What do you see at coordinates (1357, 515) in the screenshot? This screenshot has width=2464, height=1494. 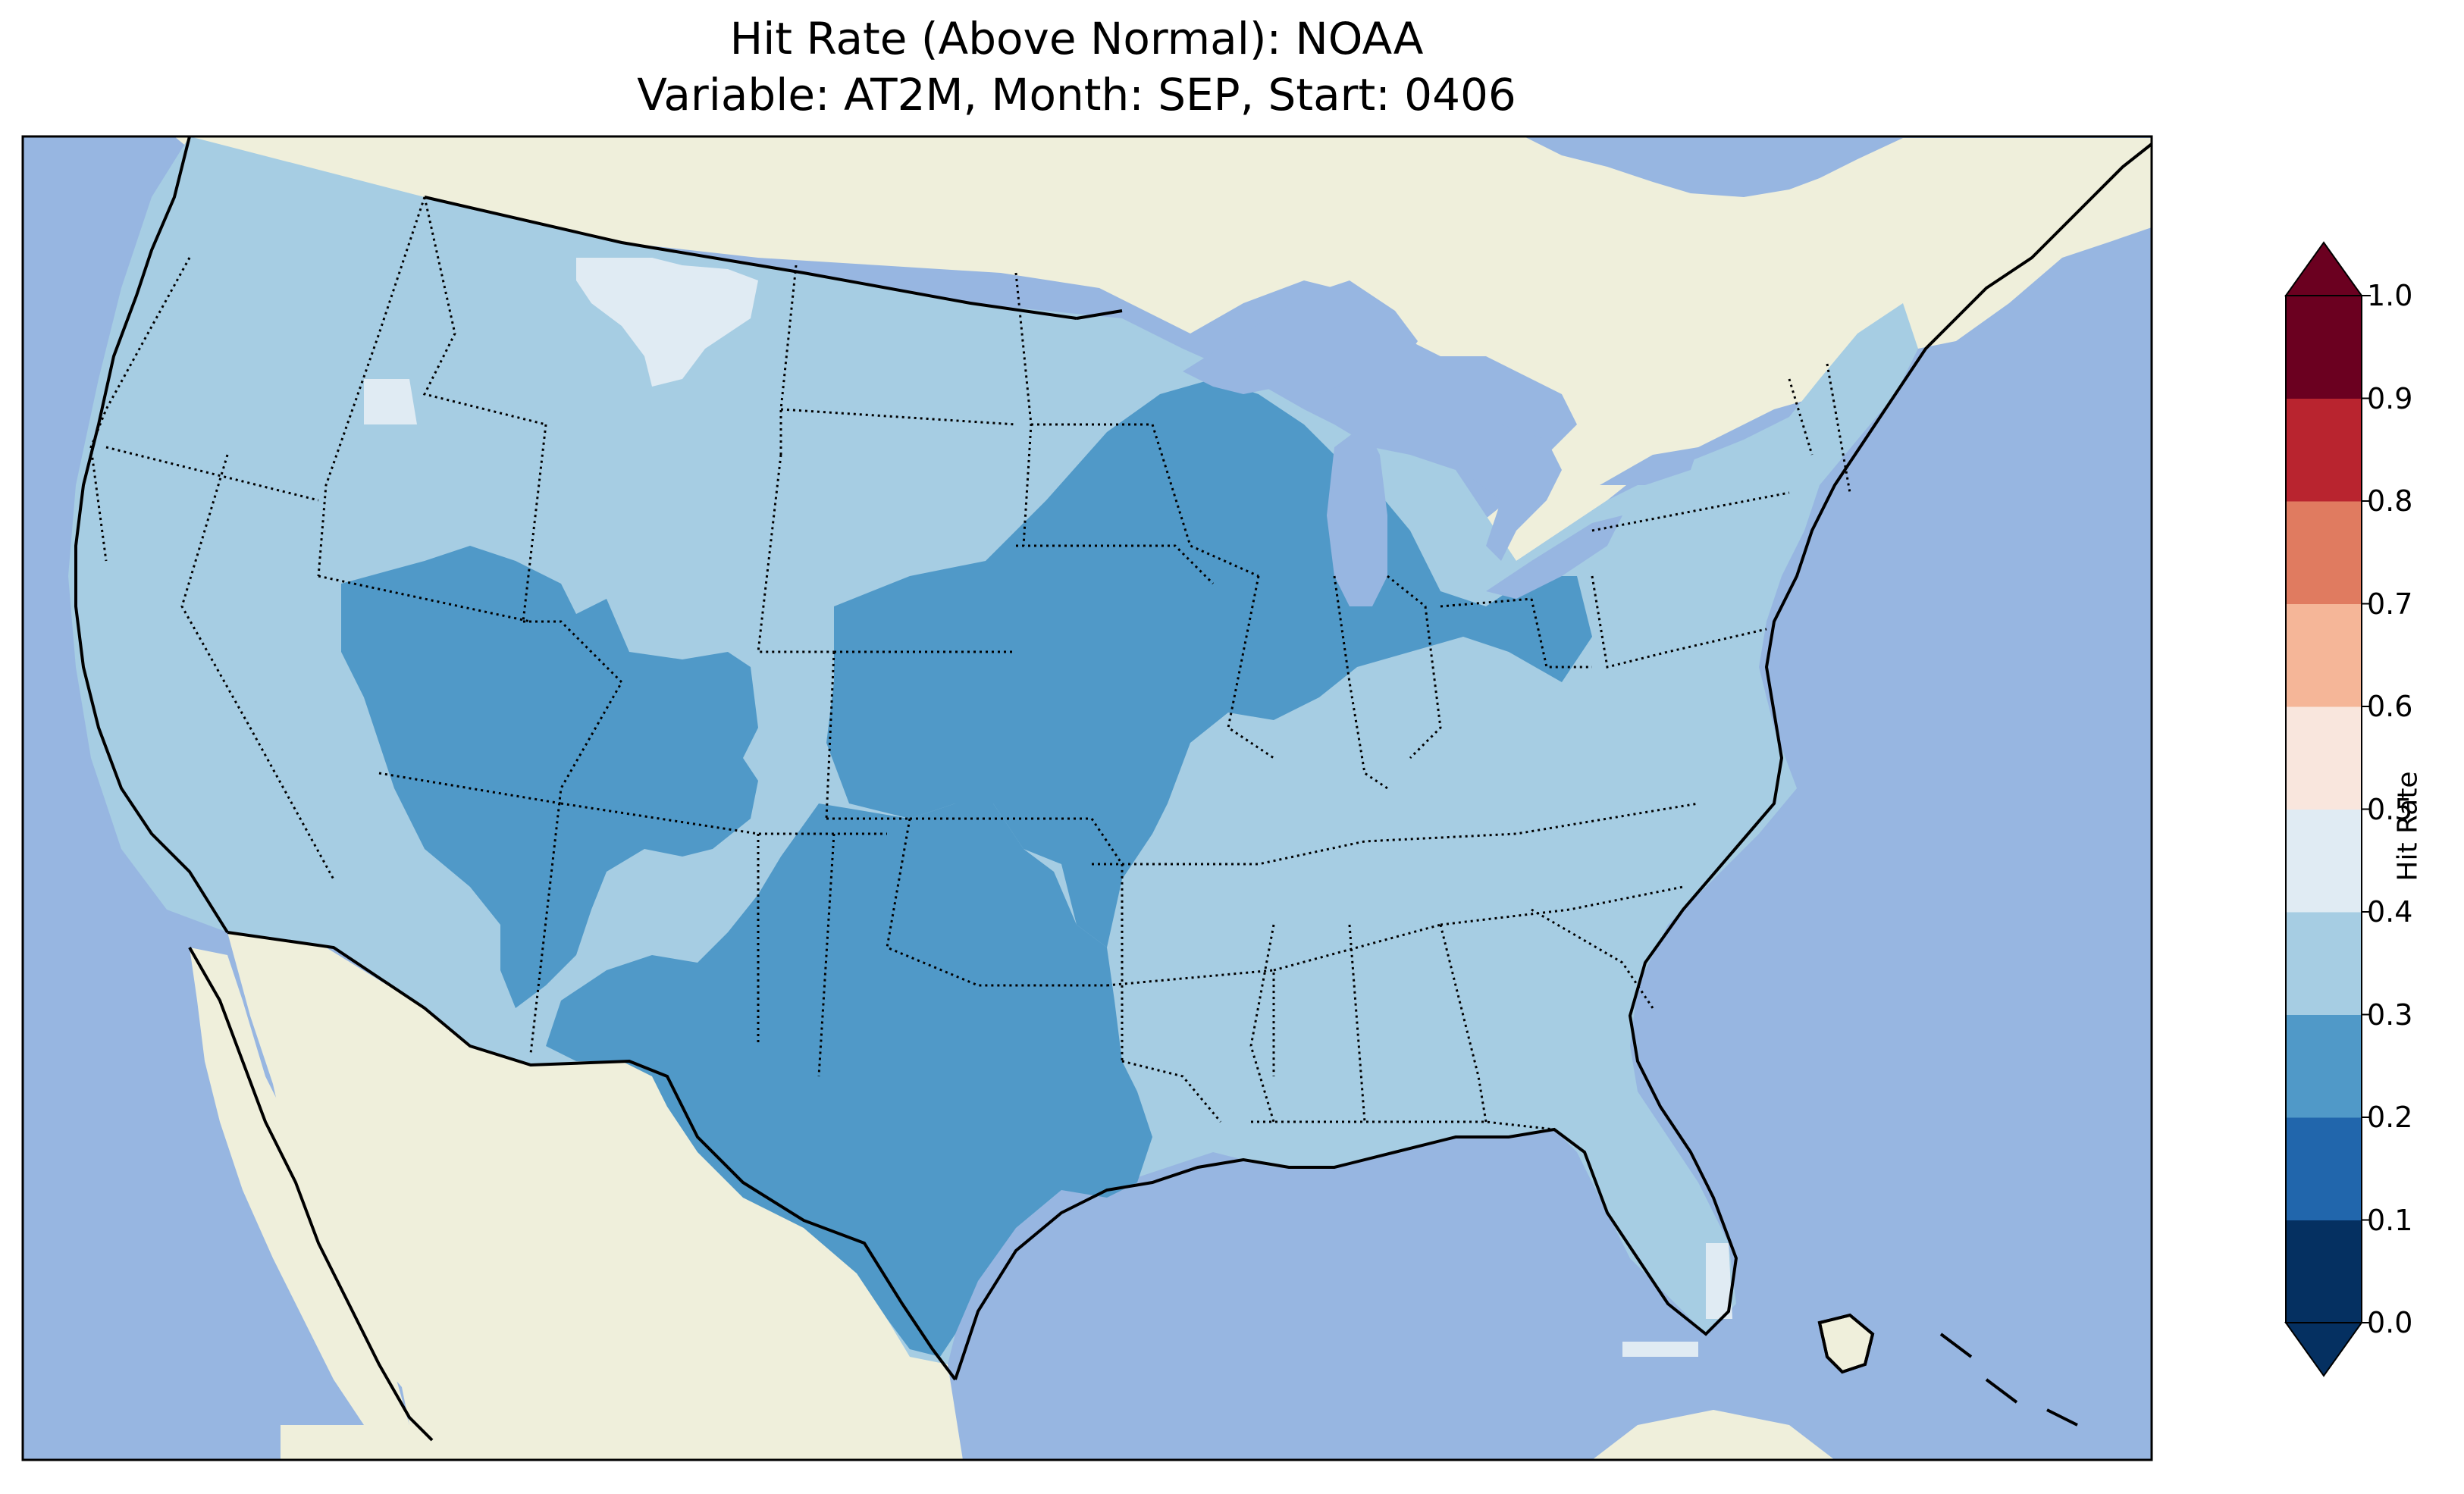 I see `lake-michigan` at bounding box center [1357, 515].